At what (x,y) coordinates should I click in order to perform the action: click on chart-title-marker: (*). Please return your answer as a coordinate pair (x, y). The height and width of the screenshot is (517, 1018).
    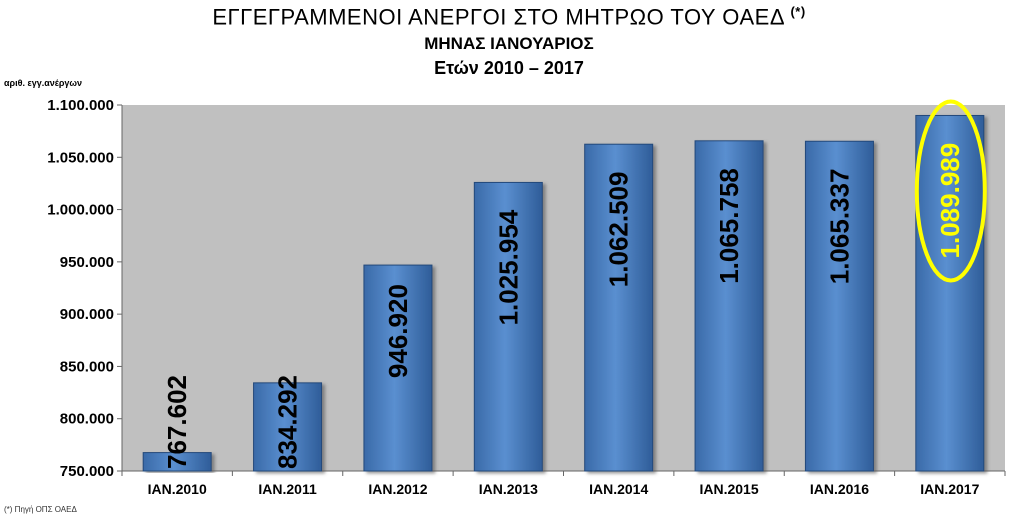
    Looking at the image, I should click on (798, 11).